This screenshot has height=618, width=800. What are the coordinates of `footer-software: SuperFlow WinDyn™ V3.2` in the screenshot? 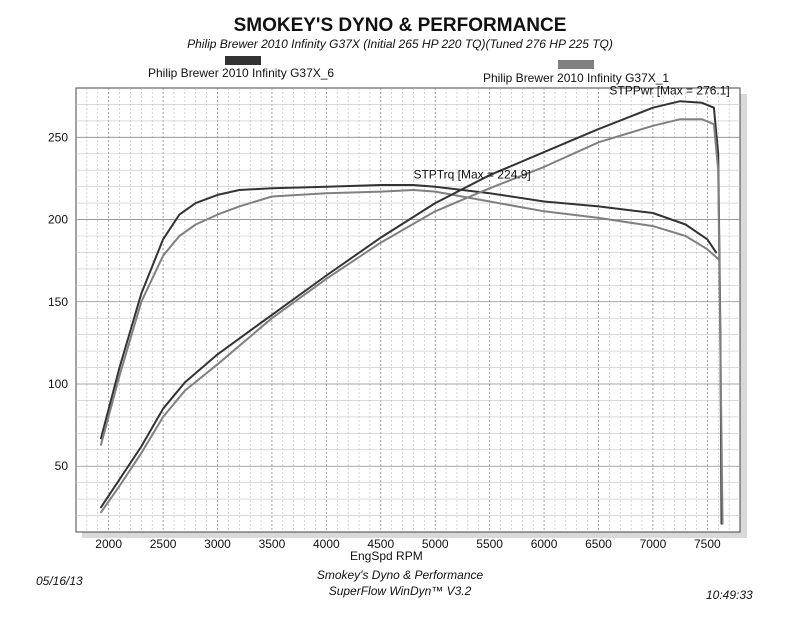 It's located at (400, 591).